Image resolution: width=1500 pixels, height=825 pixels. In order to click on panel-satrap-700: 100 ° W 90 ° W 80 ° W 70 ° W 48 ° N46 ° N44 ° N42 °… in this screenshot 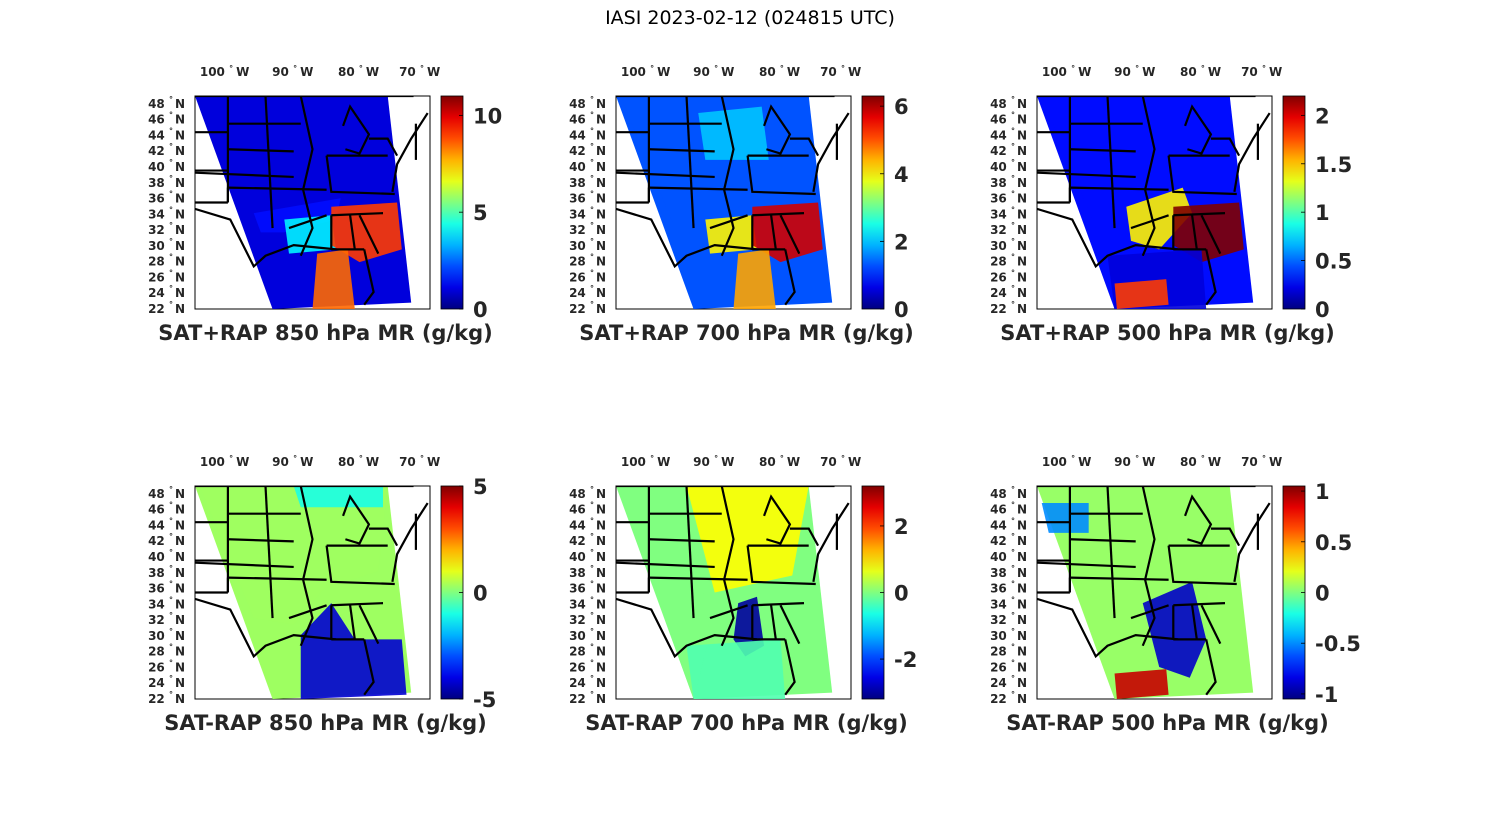, I will do `click(741, 204)`.